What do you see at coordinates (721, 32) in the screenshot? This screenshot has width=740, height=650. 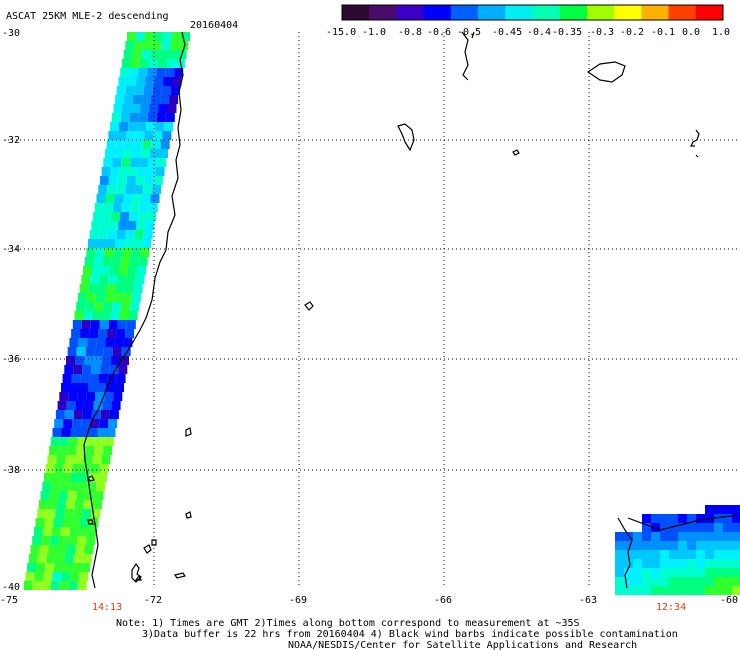 I see `colorbar-tick: 1.0` at bounding box center [721, 32].